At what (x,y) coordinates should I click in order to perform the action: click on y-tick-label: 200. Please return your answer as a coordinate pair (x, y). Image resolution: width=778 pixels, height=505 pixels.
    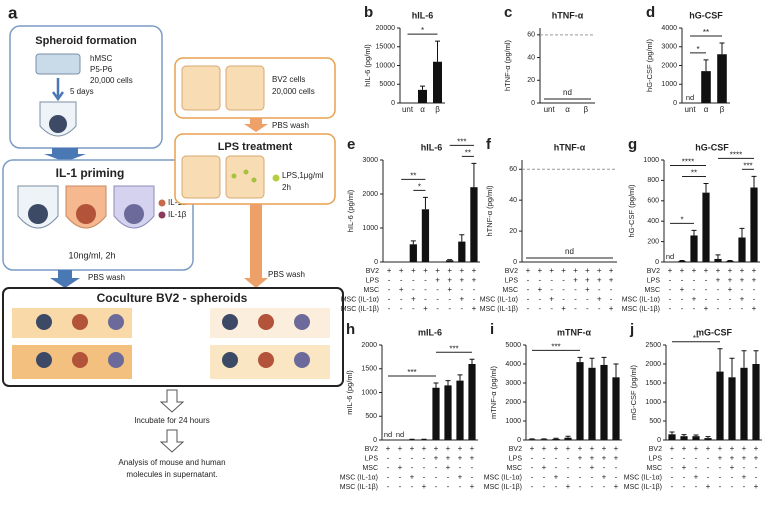
    Looking at the image, I should click on (653, 241).